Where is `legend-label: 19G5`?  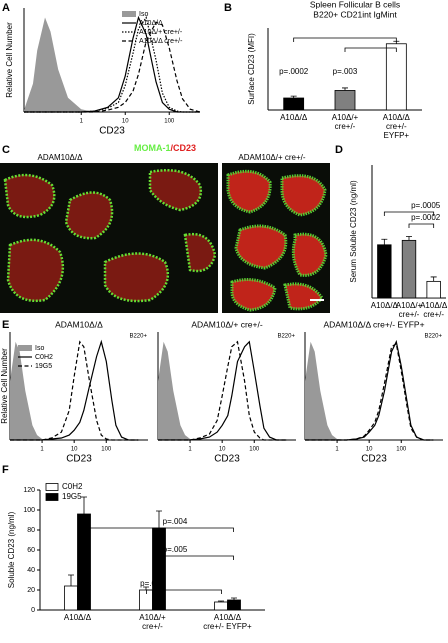
legend-label: 19G5 is located at coordinates (43, 366).